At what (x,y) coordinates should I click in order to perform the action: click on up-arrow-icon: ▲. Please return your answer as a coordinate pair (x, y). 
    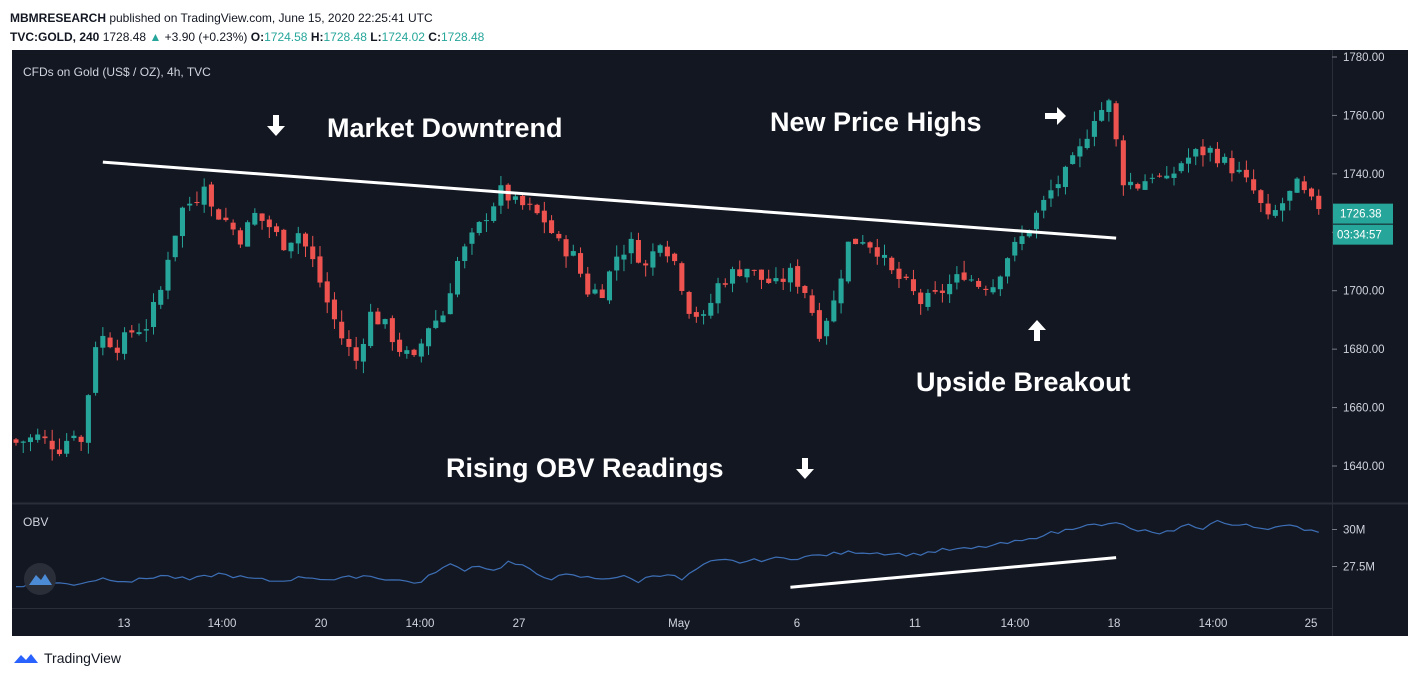
    Looking at the image, I should click on (155, 37).